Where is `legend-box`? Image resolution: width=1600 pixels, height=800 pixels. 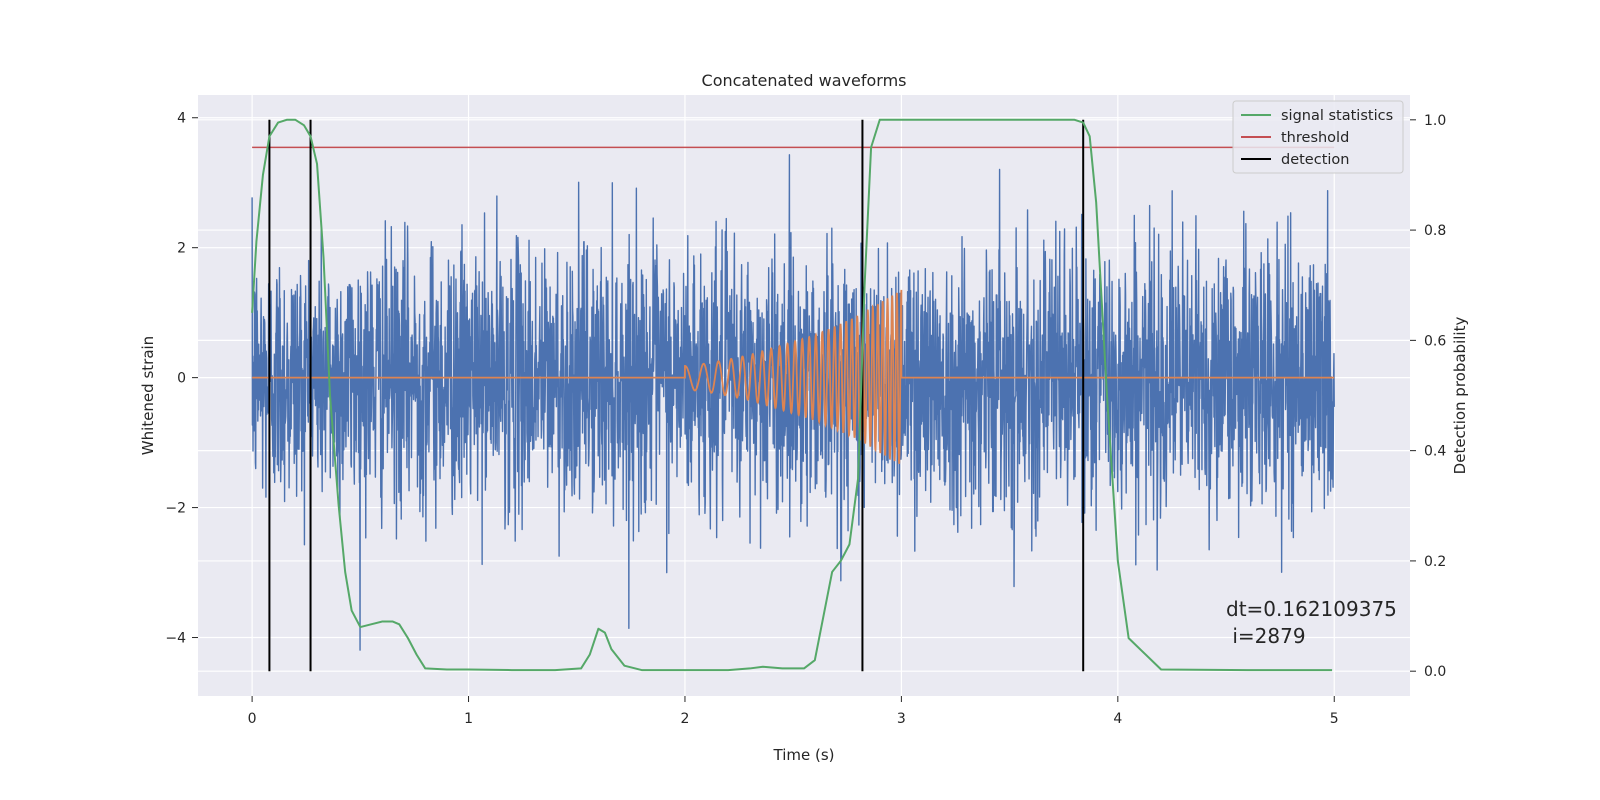
legend-box is located at coordinates (1318, 137).